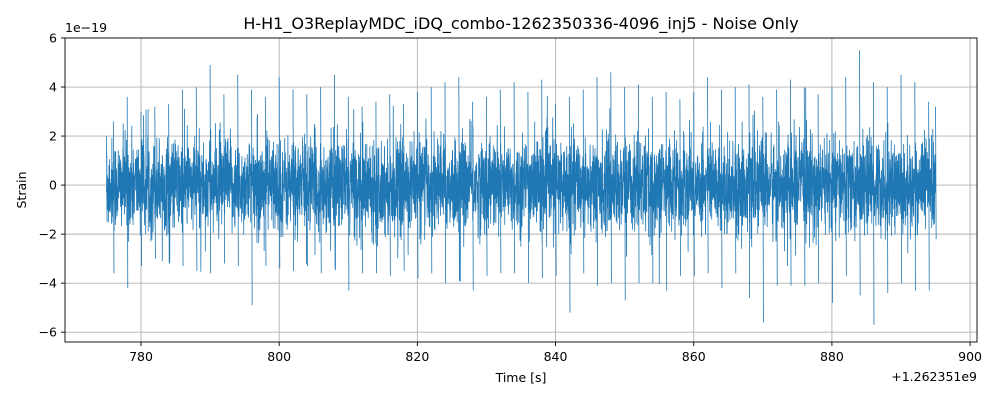 Image resolution: width=1000 pixels, height=400 pixels. Describe the element at coordinates (53, 136) in the screenshot. I see `y-tick-label: 2` at that location.